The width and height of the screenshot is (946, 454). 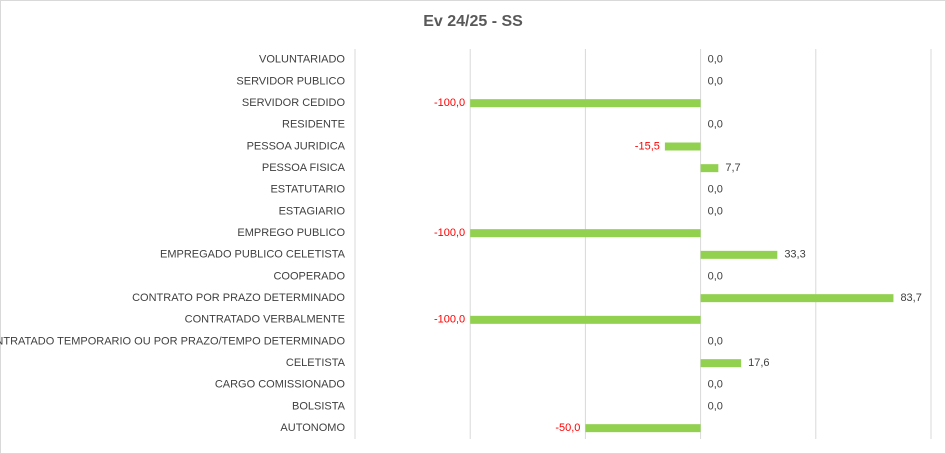 I want to click on y-tick-label: COOPERADO, so click(x=309, y=276).